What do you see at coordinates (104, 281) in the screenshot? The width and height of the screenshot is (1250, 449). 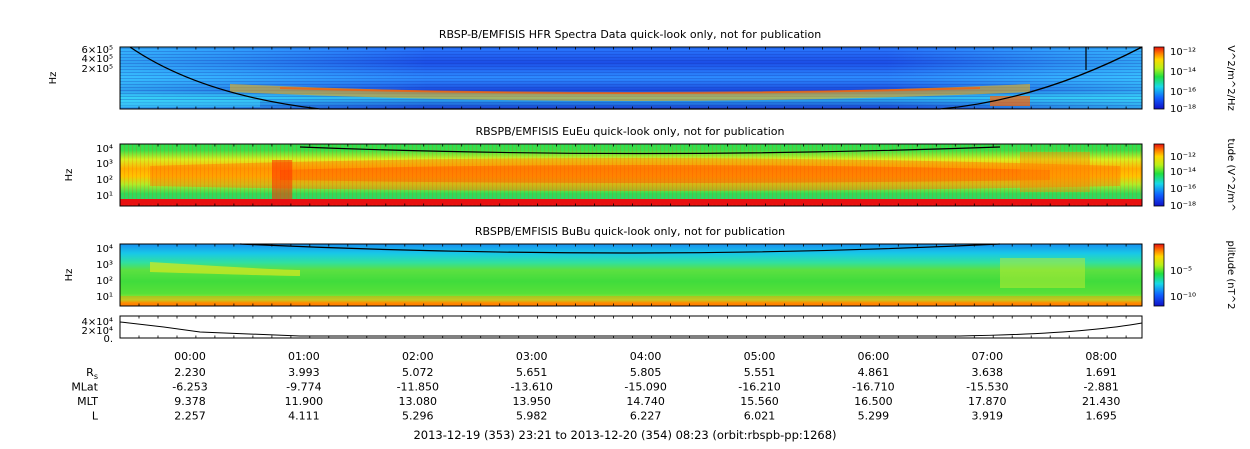 I see `panel-bubu-ytick: 10²` at bounding box center [104, 281].